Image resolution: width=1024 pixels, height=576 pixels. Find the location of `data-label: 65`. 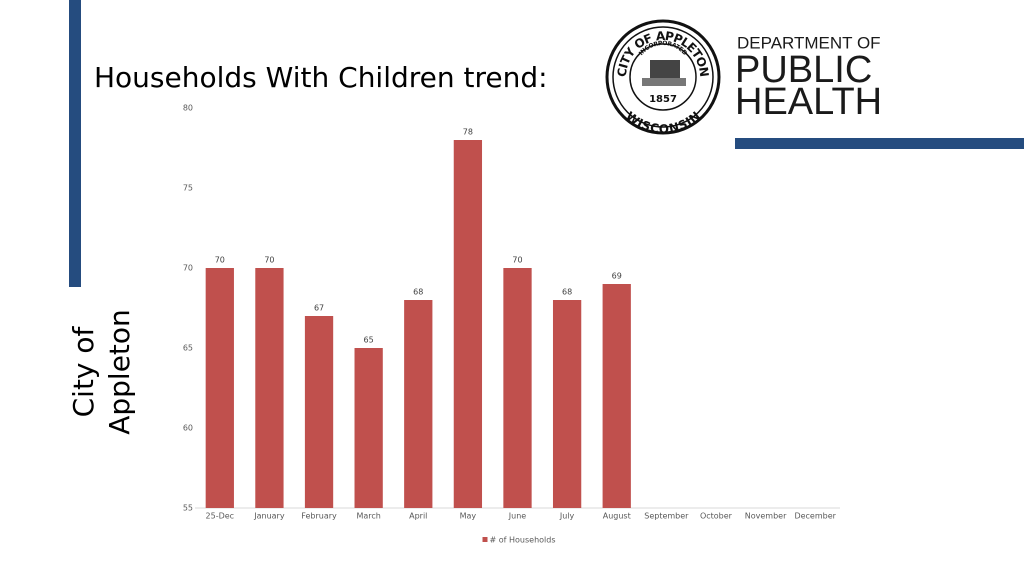

data-label: 65 is located at coordinates (369, 340).